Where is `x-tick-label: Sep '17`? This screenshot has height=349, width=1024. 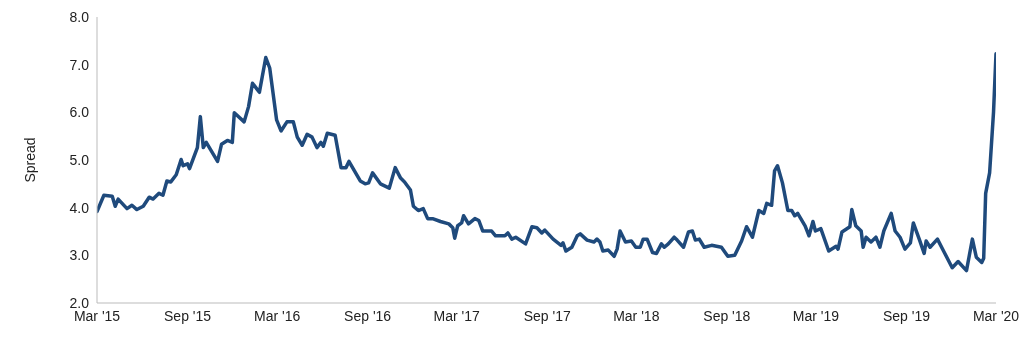
x-tick-label: Sep '17 is located at coordinates (547, 315).